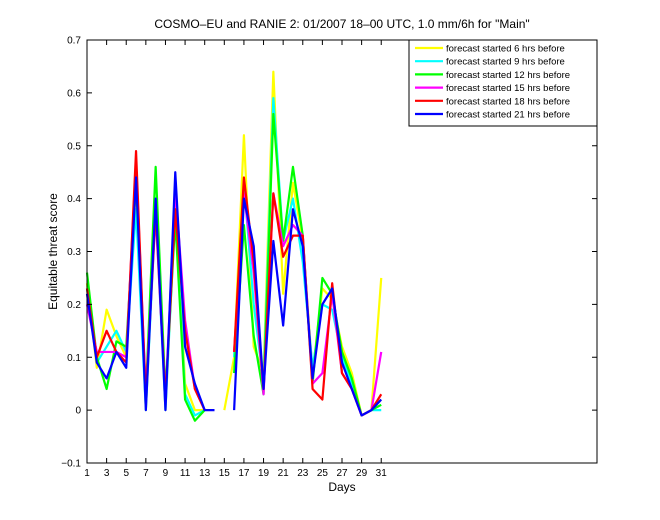  Describe the element at coordinates (74, 199) in the screenshot. I see `y-tick-label: 0.4` at that location.